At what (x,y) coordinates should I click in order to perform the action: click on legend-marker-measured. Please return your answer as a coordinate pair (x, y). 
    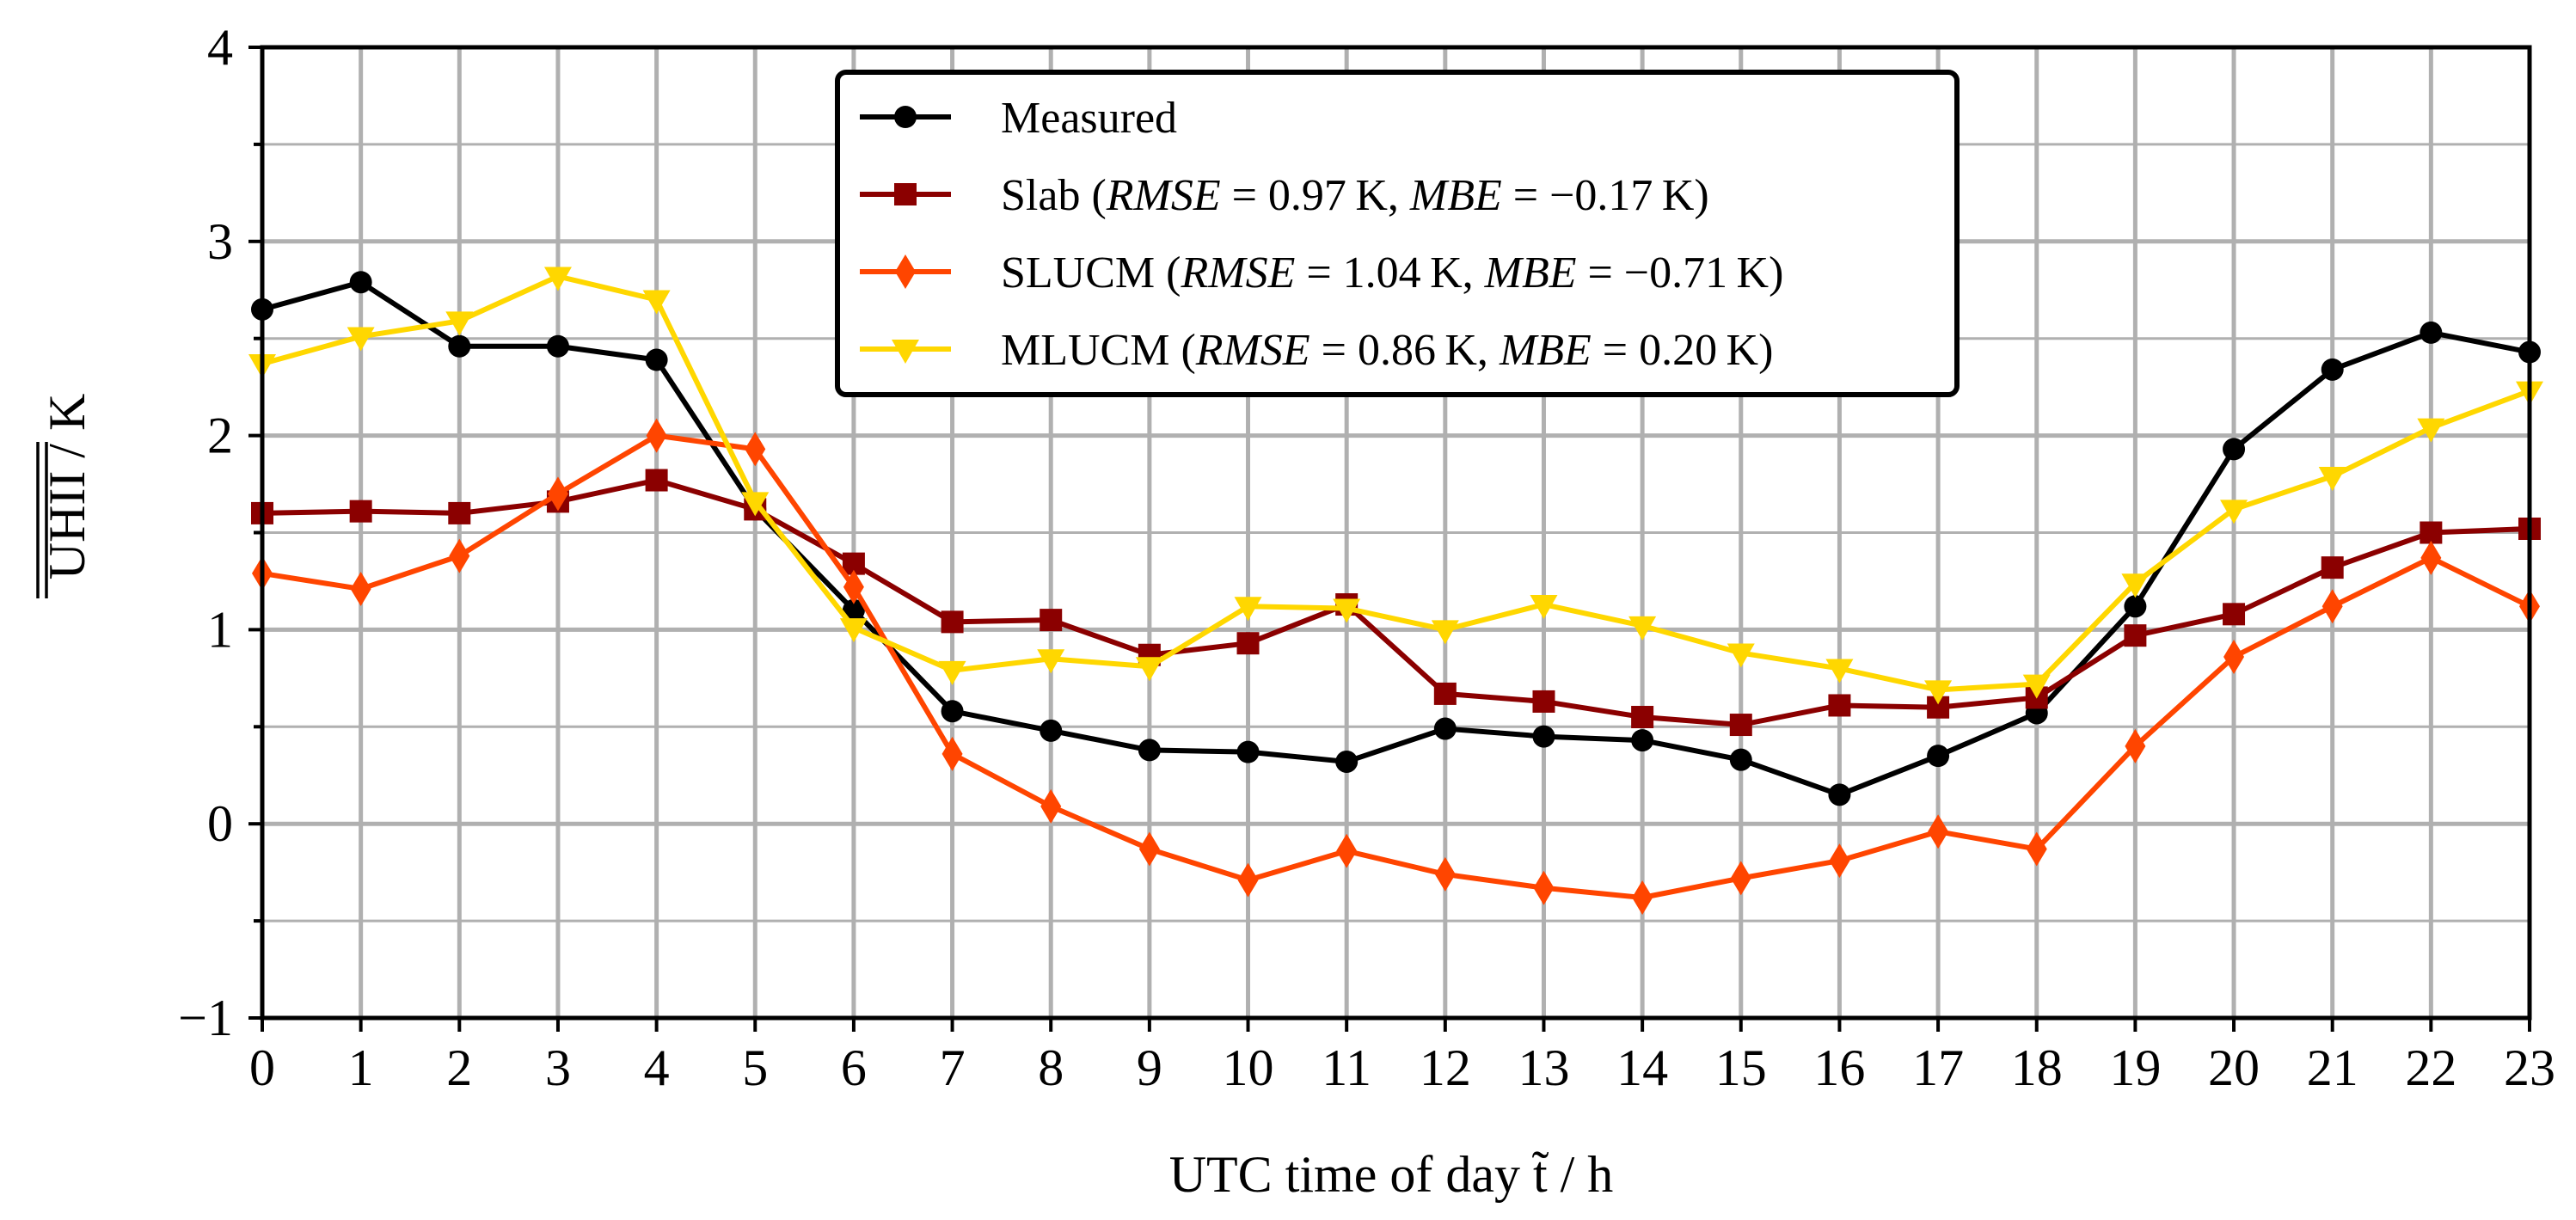
    Looking at the image, I should click on (906, 117).